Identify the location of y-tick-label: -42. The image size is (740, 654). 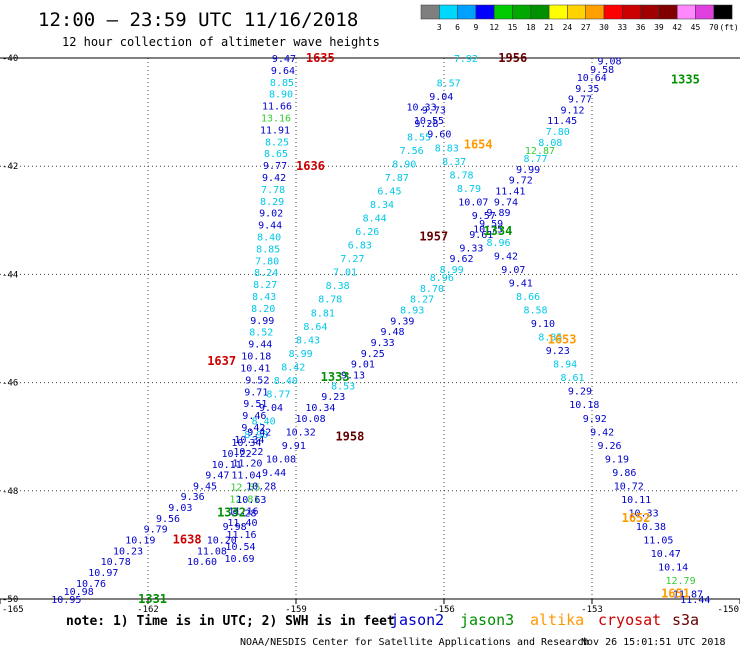
(10, 167).